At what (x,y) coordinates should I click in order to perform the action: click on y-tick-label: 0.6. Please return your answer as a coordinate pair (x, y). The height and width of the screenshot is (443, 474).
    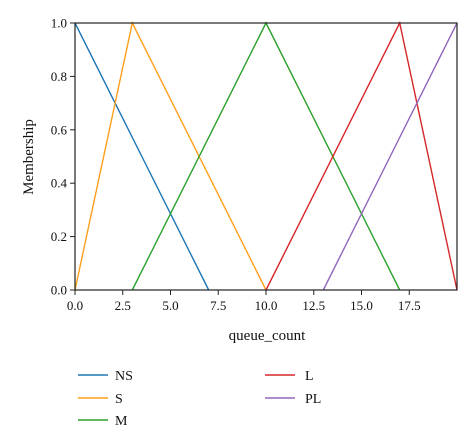
    Looking at the image, I should click on (59, 129).